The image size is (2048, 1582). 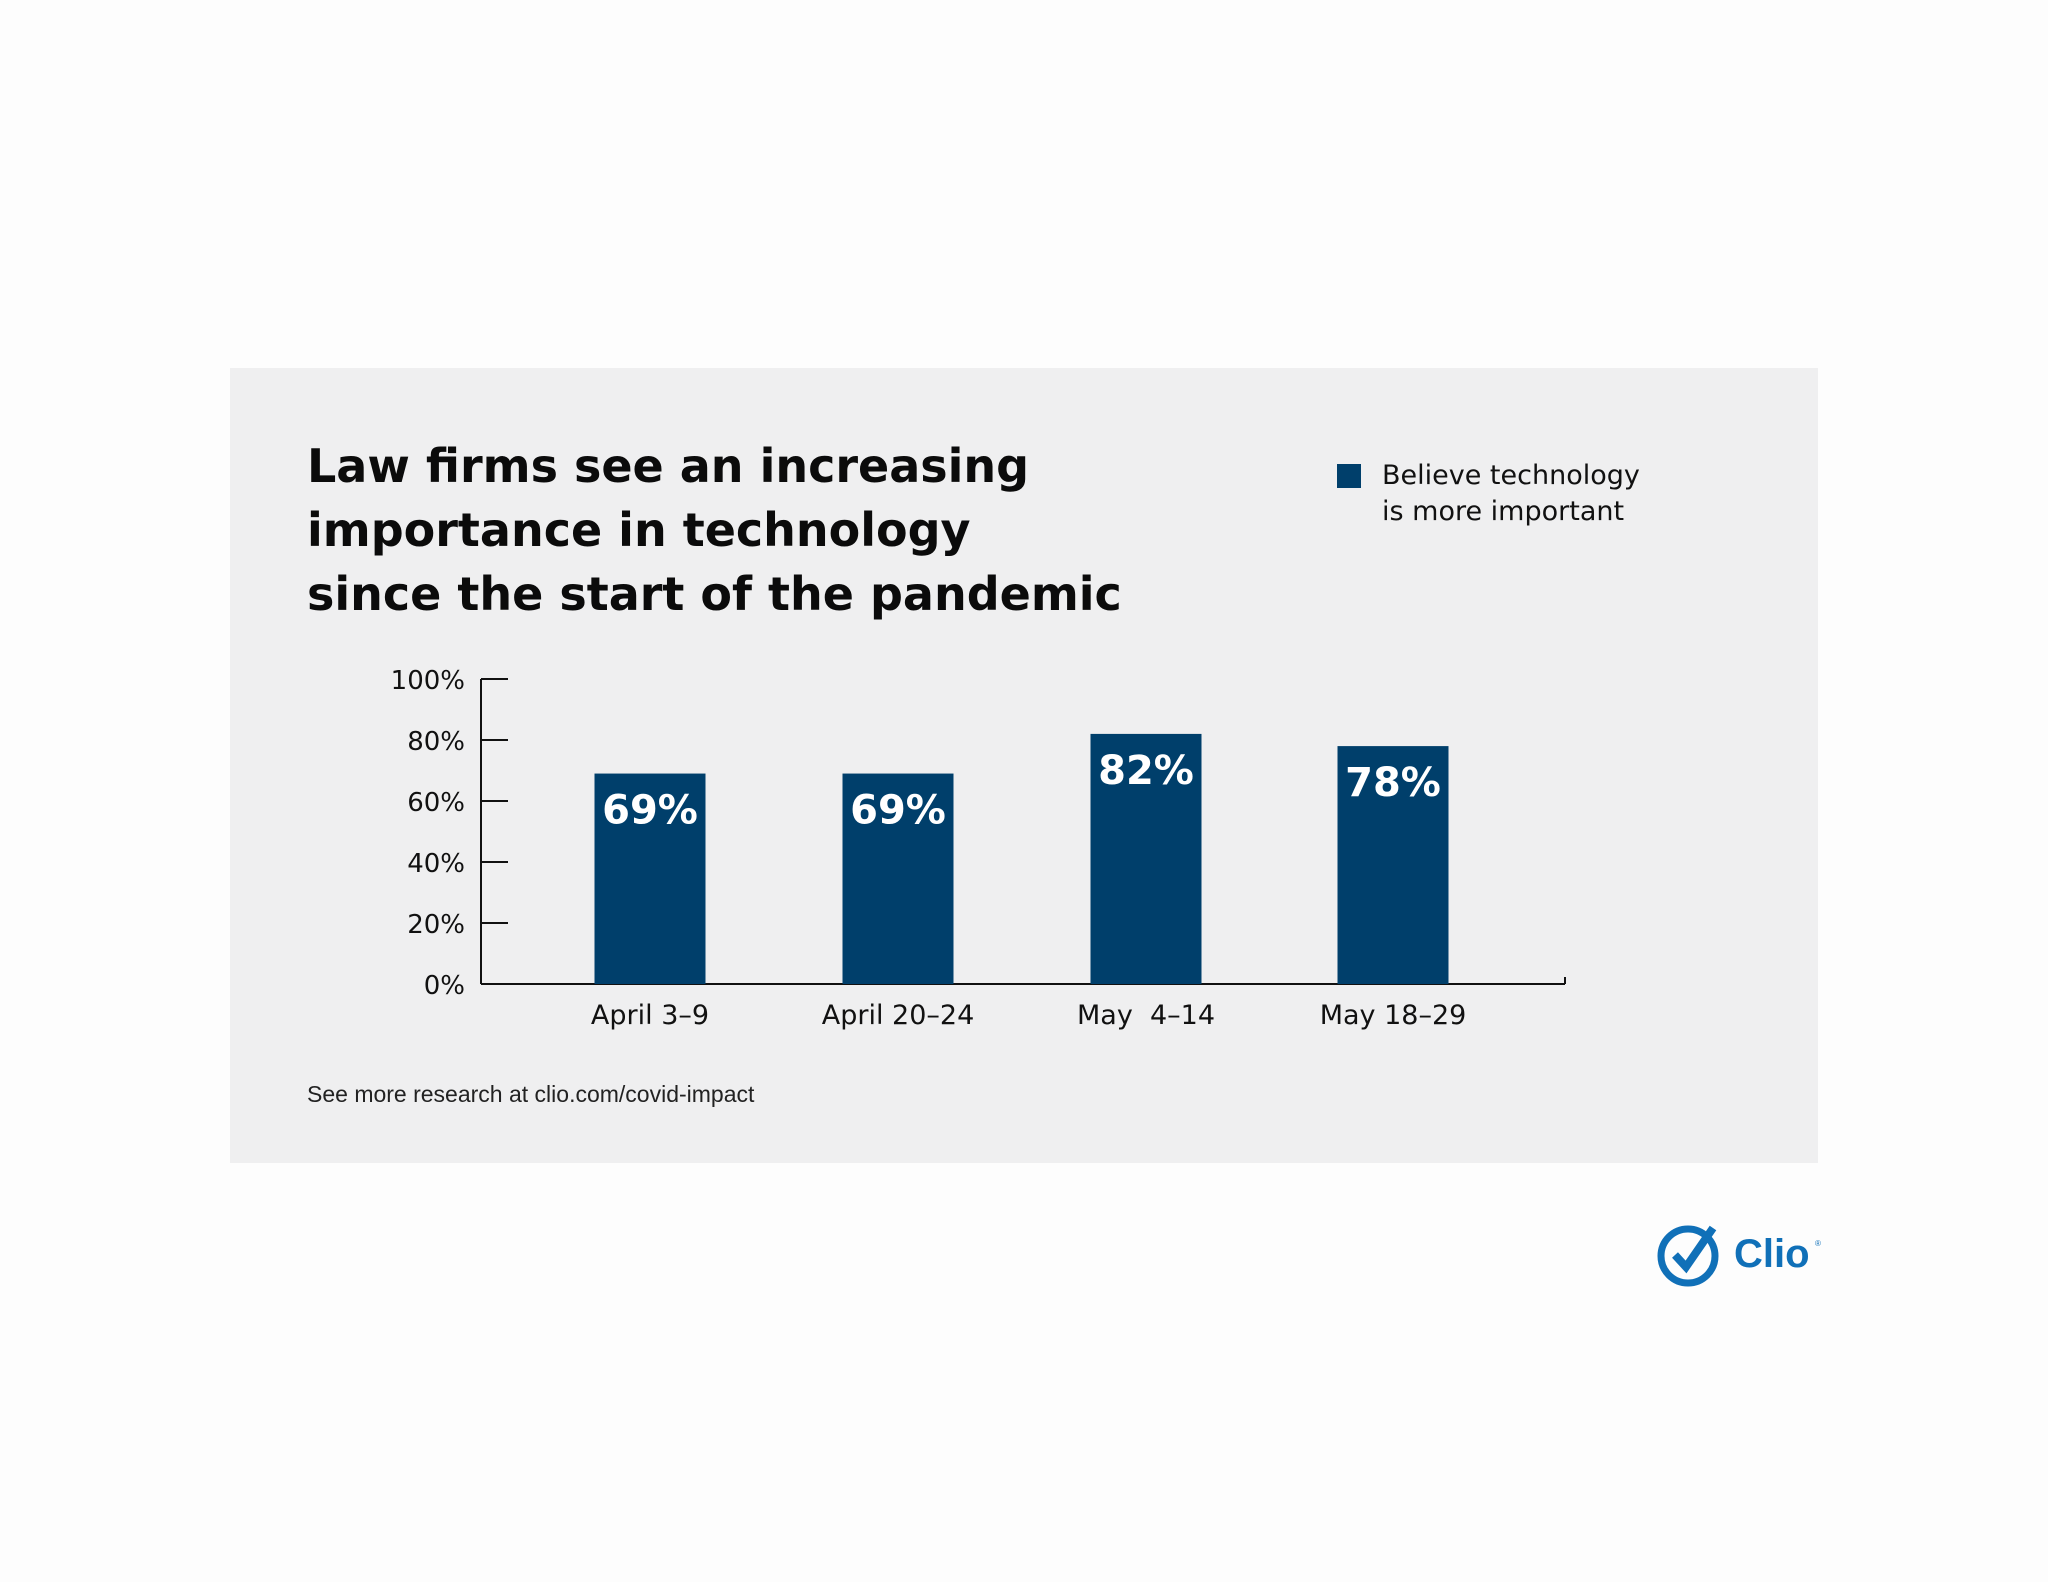 What do you see at coordinates (1146, 1015) in the screenshot?
I see `x-category-label: May 4–14` at bounding box center [1146, 1015].